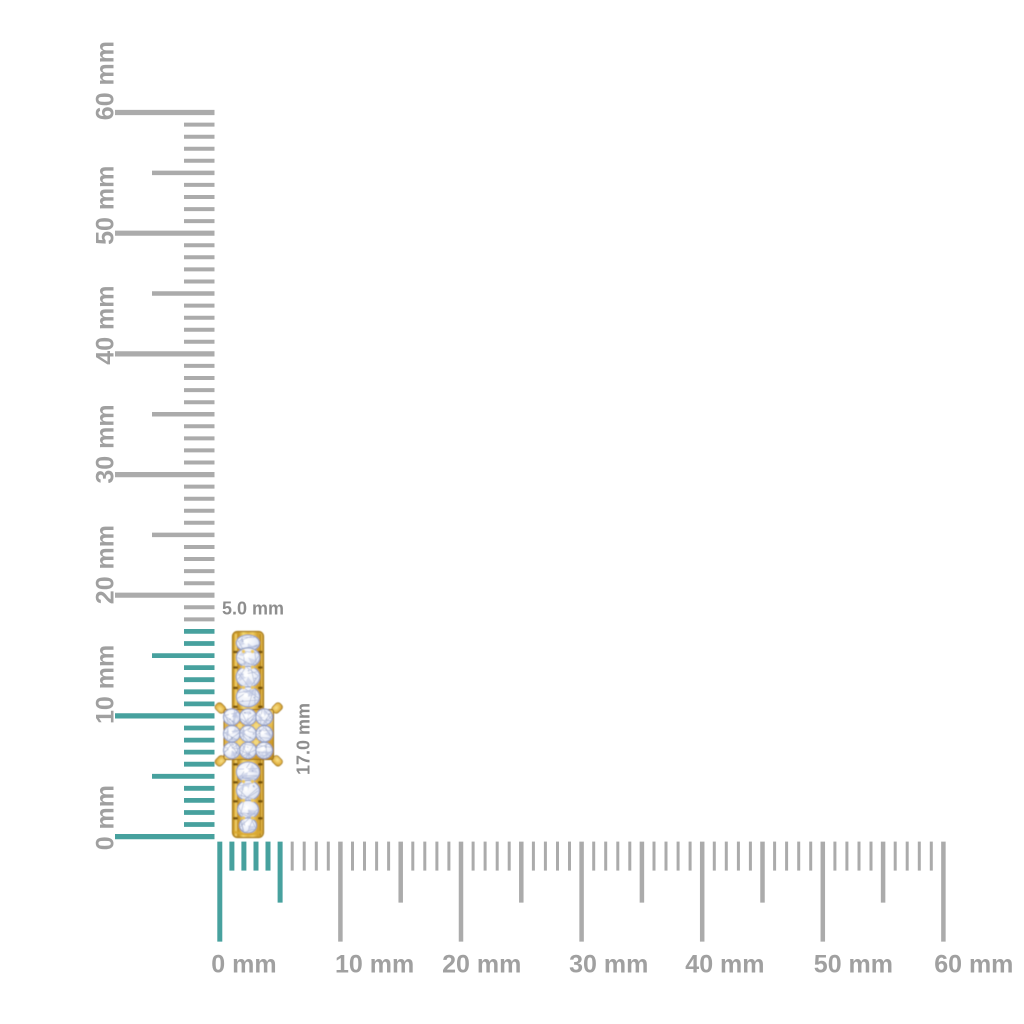  What do you see at coordinates (304, 739) in the screenshot?
I see `svg-text: 17.0 mm` at bounding box center [304, 739].